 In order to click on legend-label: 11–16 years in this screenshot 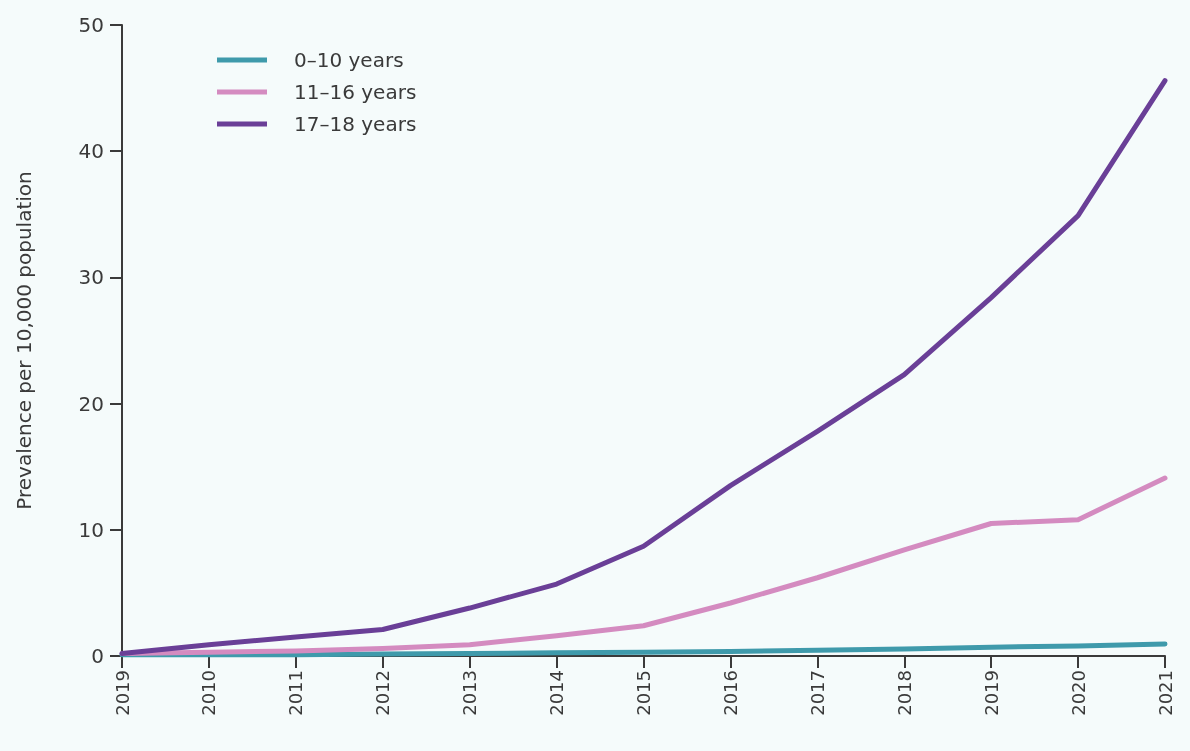, I will do `click(355, 92)`.